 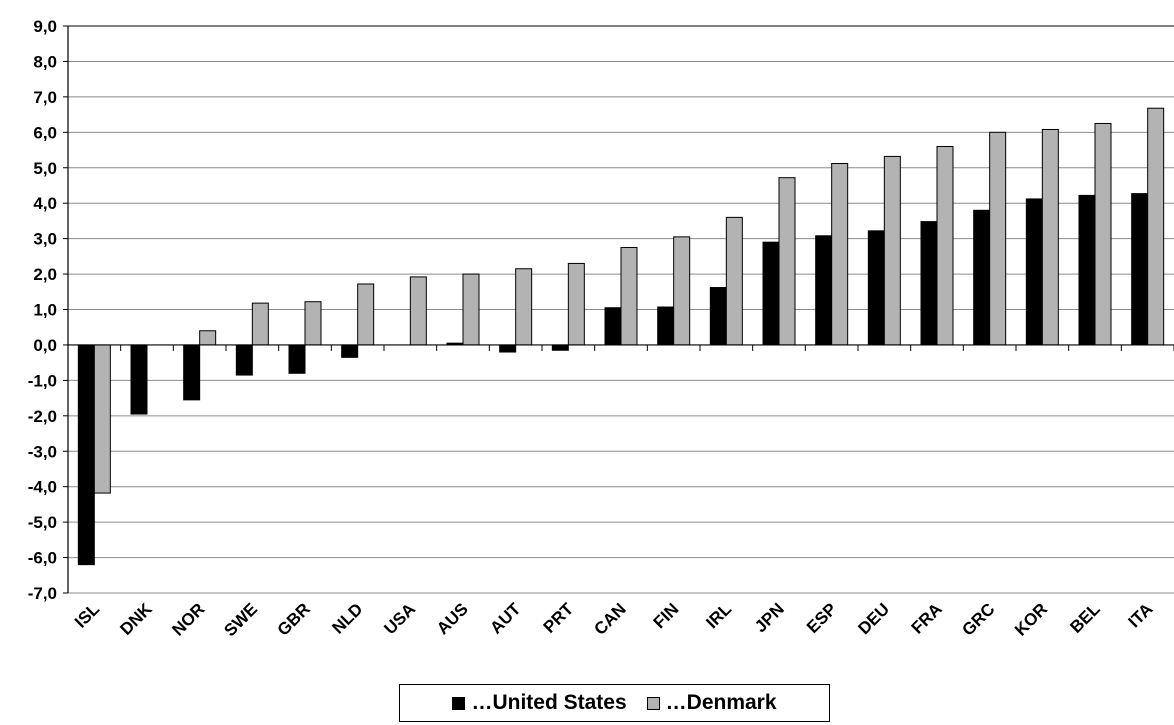 What do you see at coordinates (929, 283) in the screenshot?
I see `bar-united-states-fra` at bounding box center [929, 283].